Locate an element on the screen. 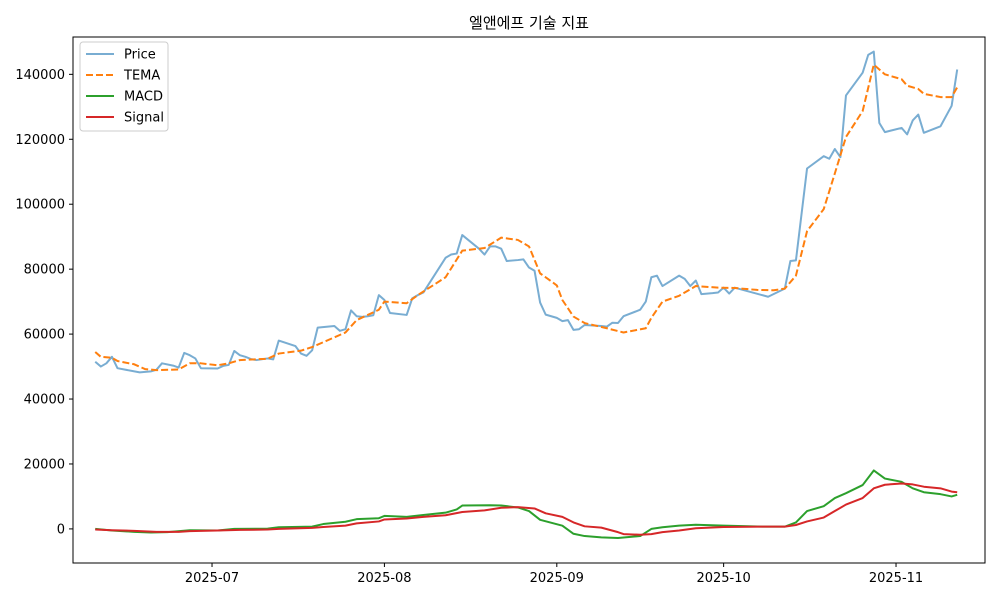  y-tick-label: 40000 is located at coordinates (44, 400).